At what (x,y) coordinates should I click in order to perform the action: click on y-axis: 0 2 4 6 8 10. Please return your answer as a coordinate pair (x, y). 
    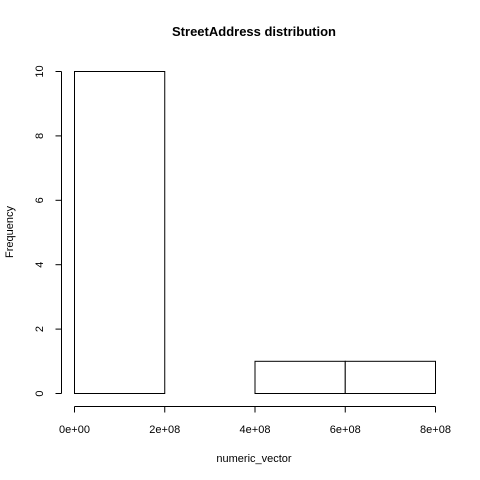
    Looking at the image, I should click on (48, 231).